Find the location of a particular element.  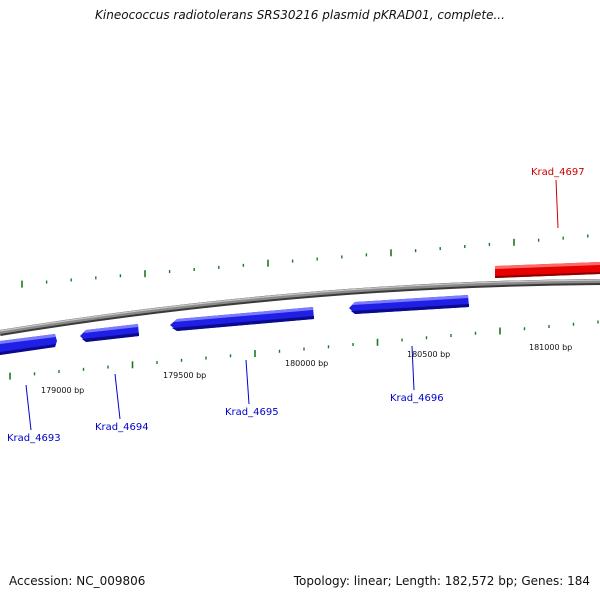

accession-text: Accession: NC_009806 is located at coordinates (77, 581).